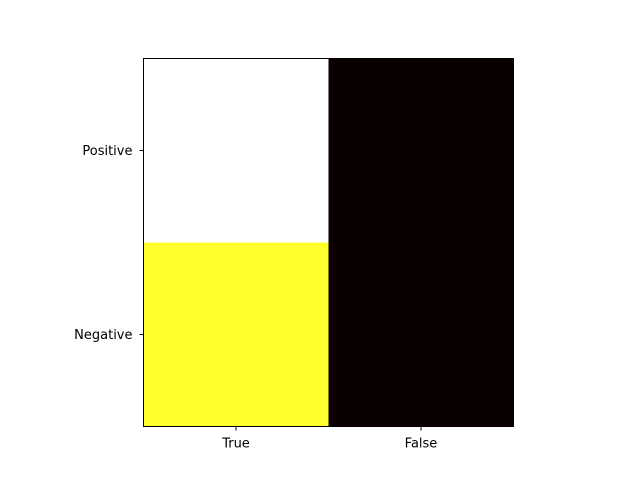  What do you see at coordinates (107, 151) in the screenshot?
I see `y-tick-label-positive: Positive` at bounding box center [107, 151].